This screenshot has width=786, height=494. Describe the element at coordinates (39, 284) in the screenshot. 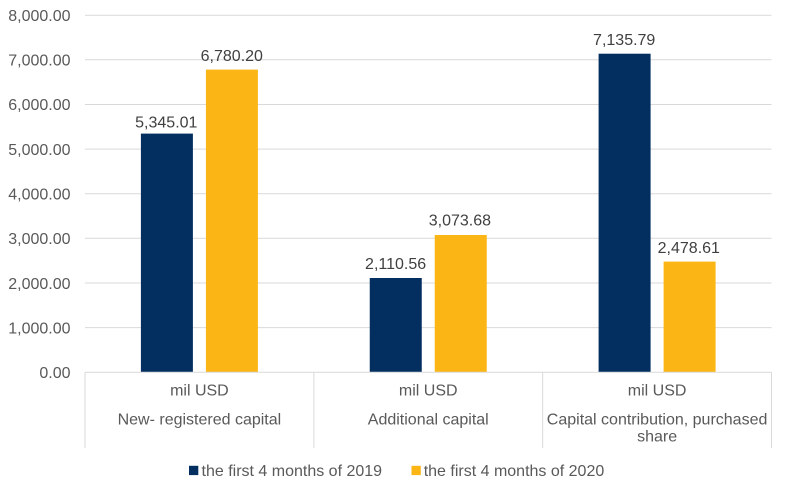

I see `svg-text: 2,000.00` at that location.